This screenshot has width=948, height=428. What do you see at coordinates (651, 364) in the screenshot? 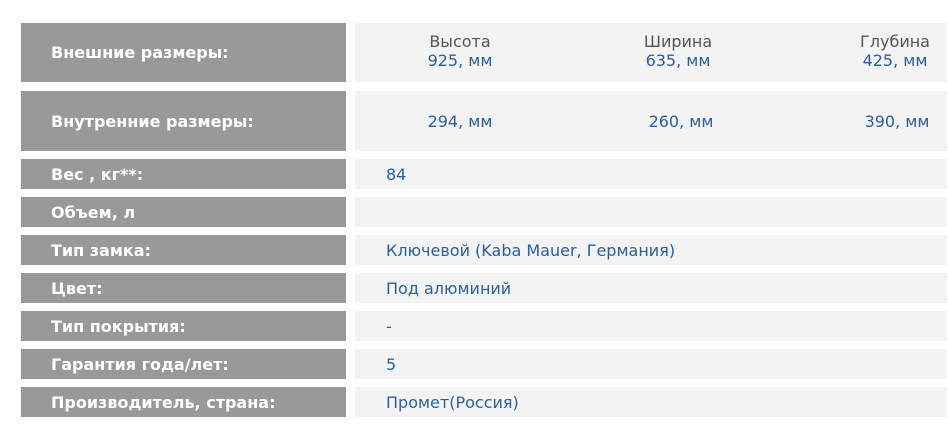
I see `row-value: 5` at bounding box center [651, 364].